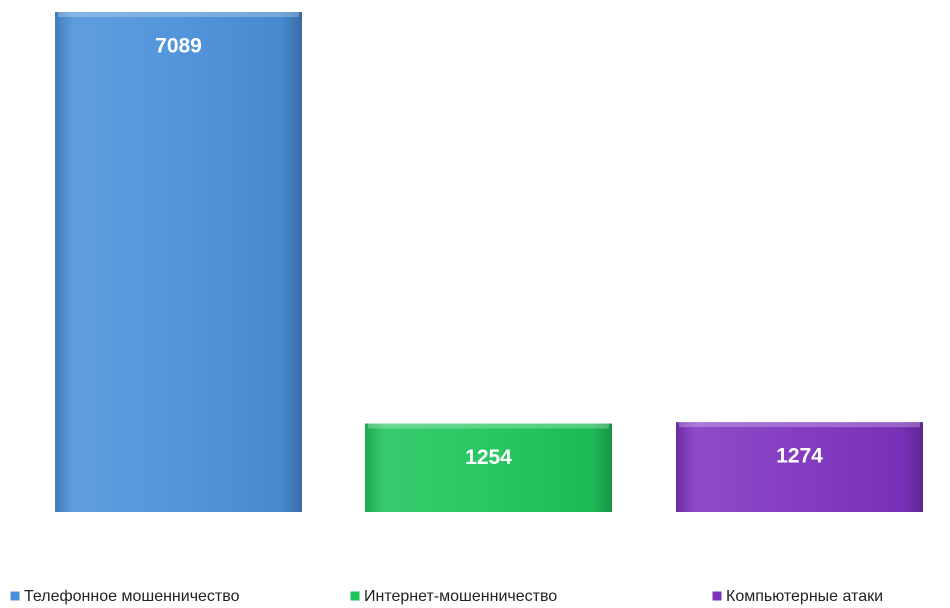 Image resolution: width=950 pixels, height=608 pixels. I want to click on legend-label: Телефонное мошенничество, so click(132, 596).